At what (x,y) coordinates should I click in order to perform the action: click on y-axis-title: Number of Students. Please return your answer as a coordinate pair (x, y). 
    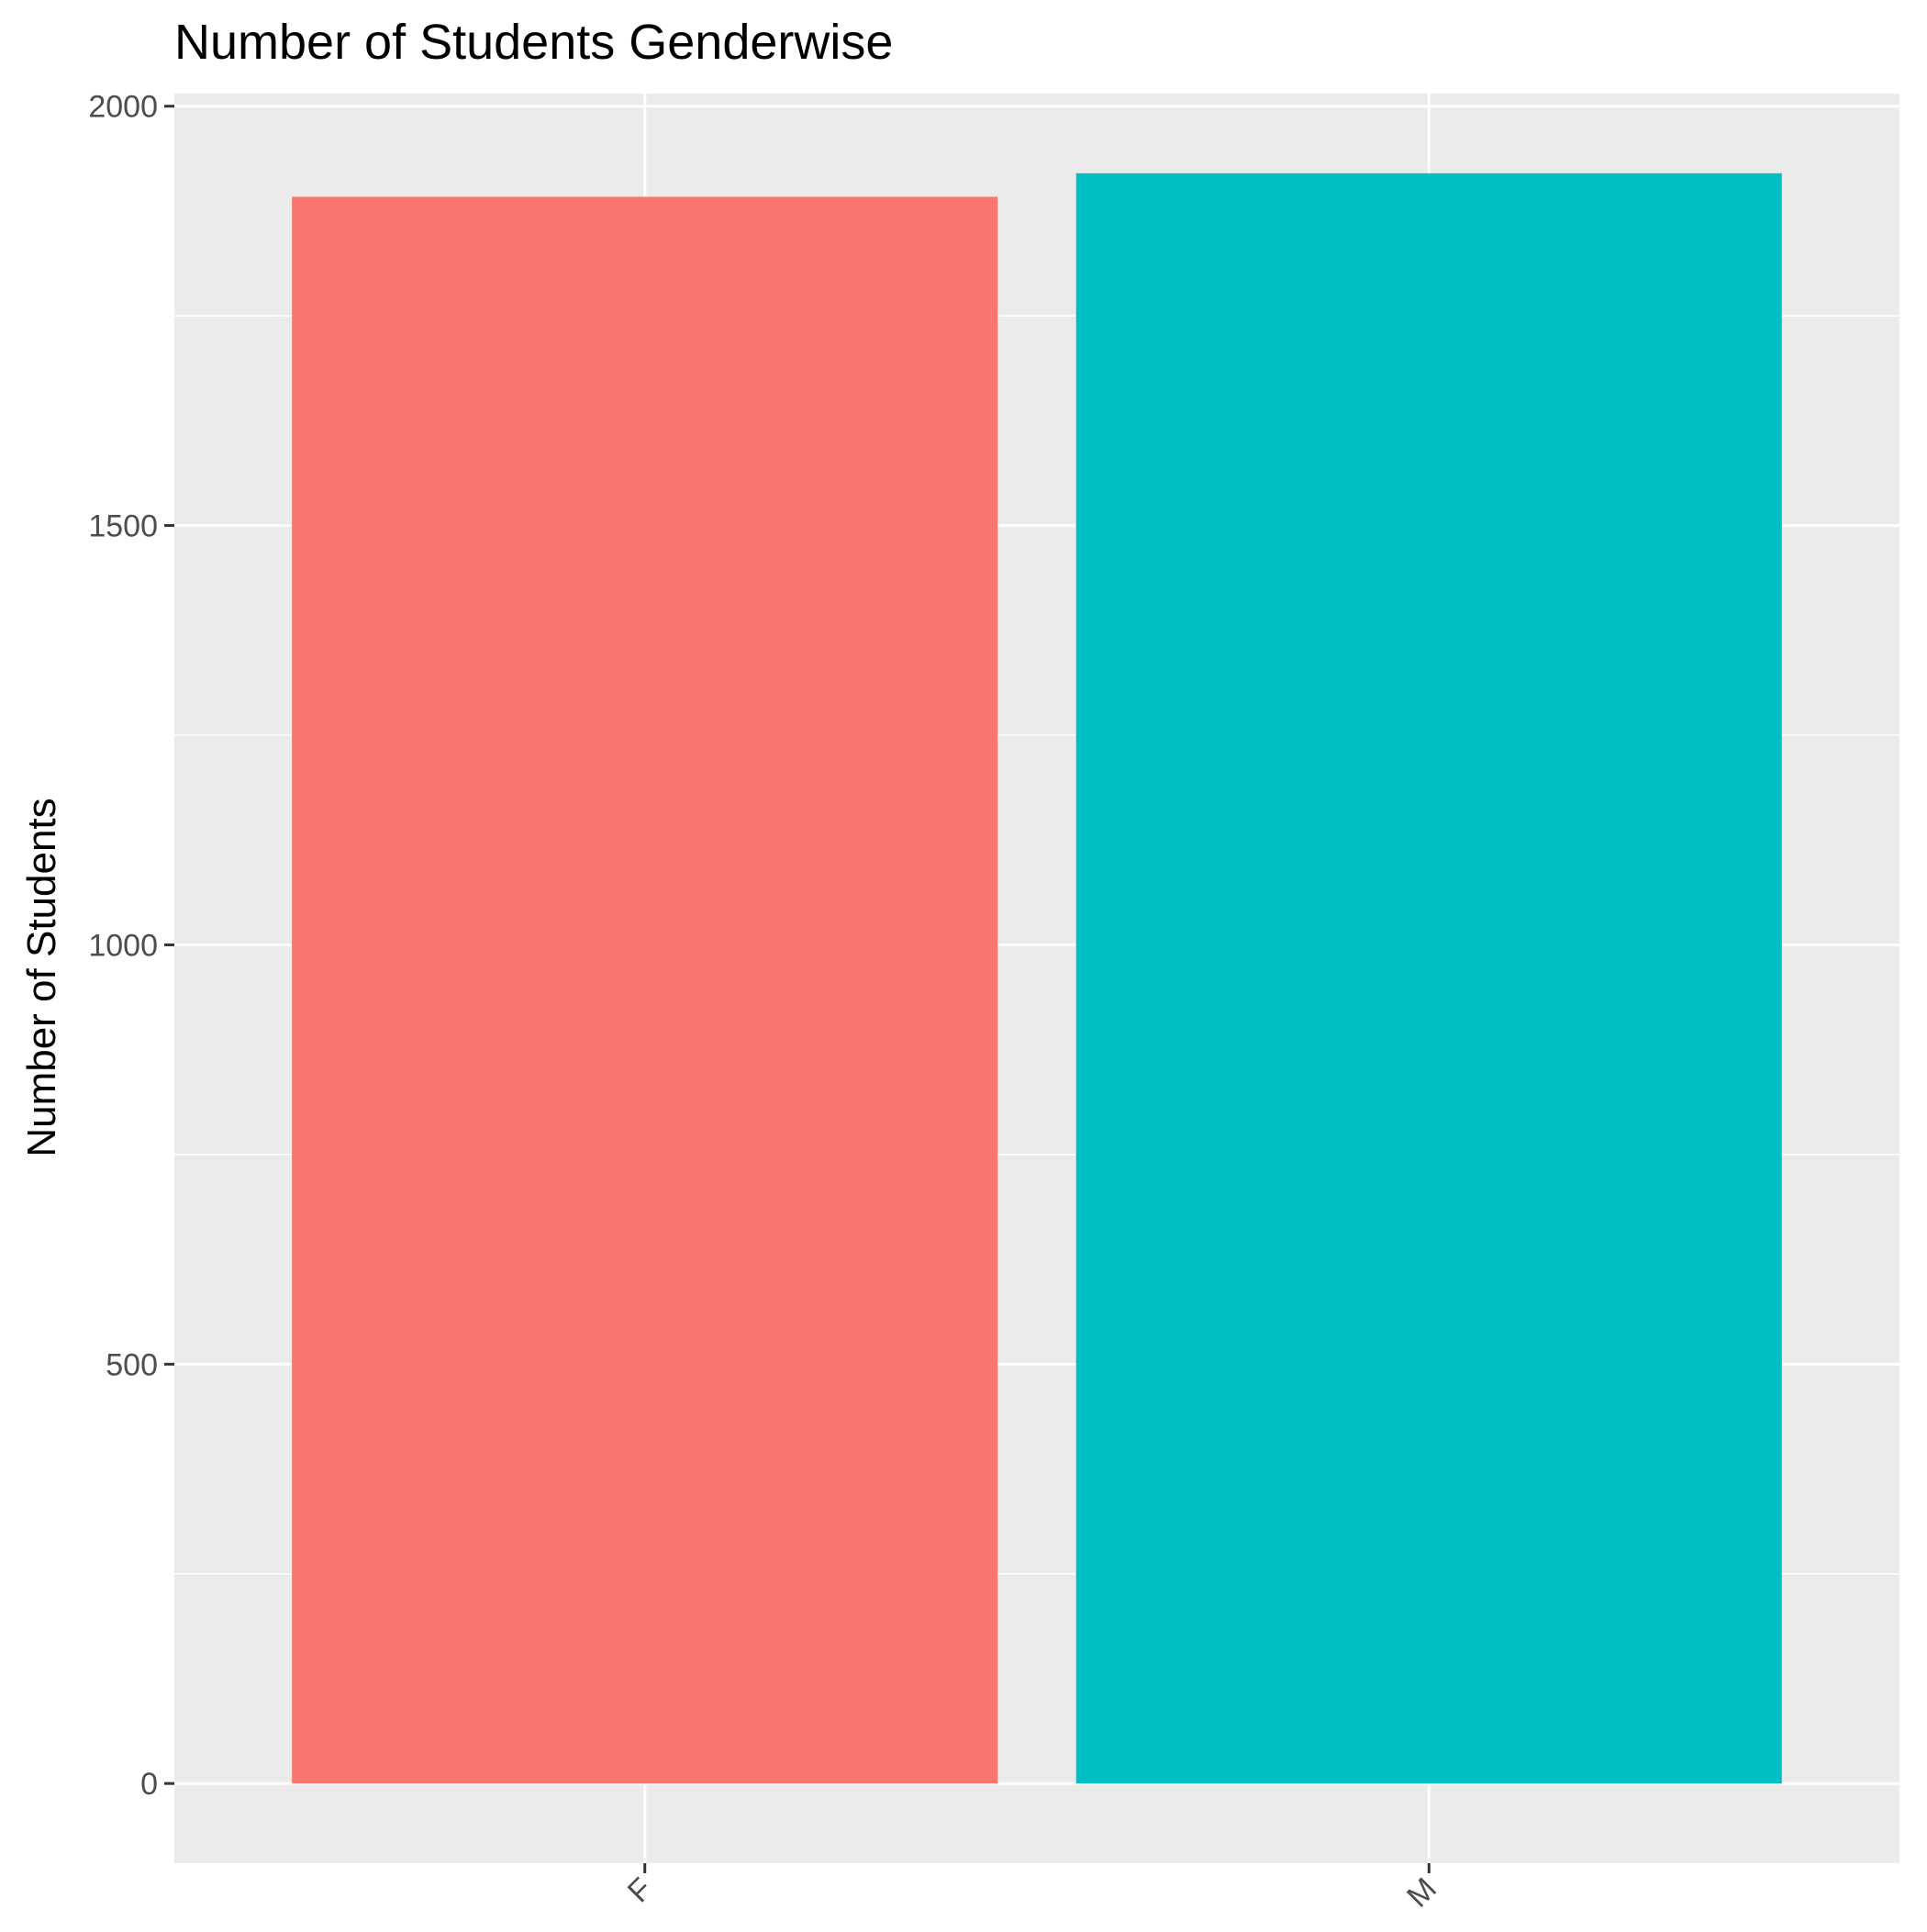
    Looking at the image, I should click on (41, 977).